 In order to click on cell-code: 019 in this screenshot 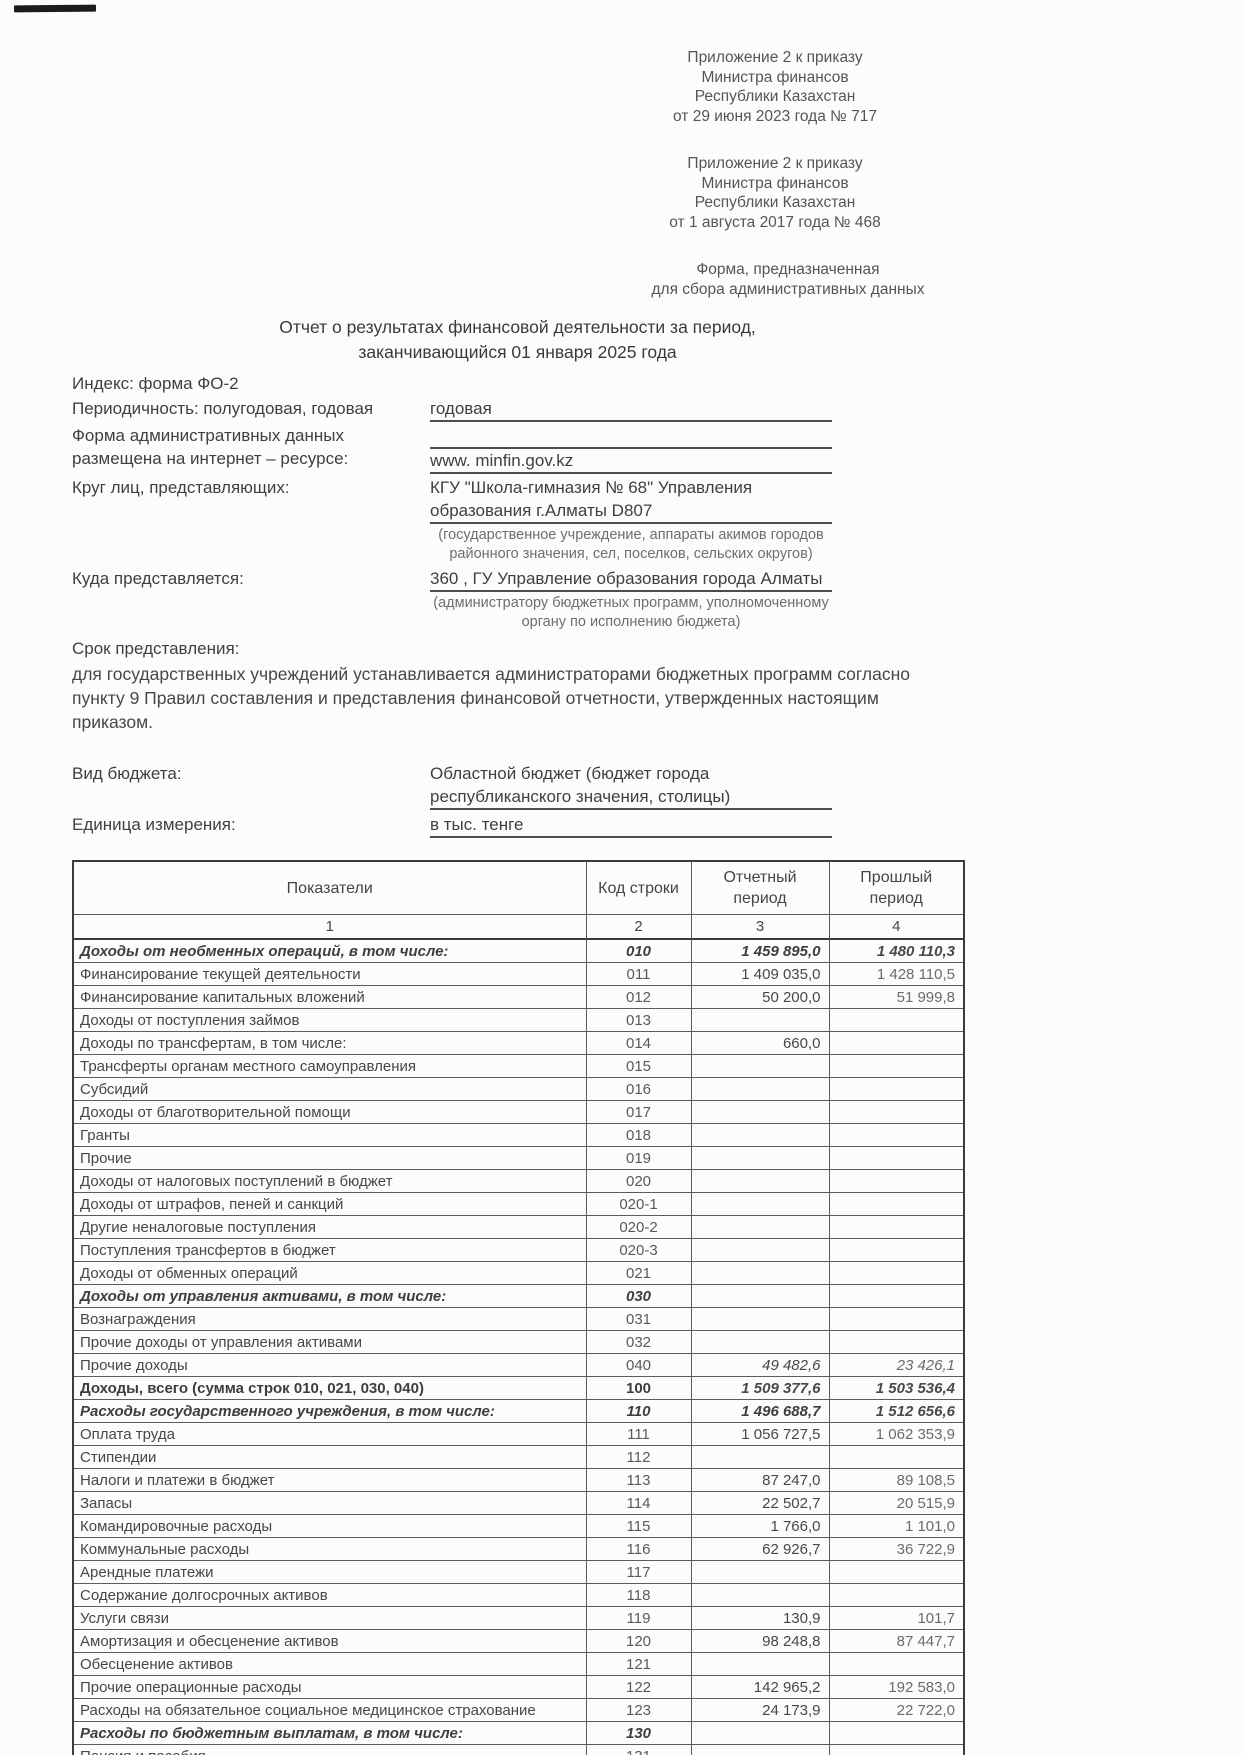, I will do `click(638, 1158)`.